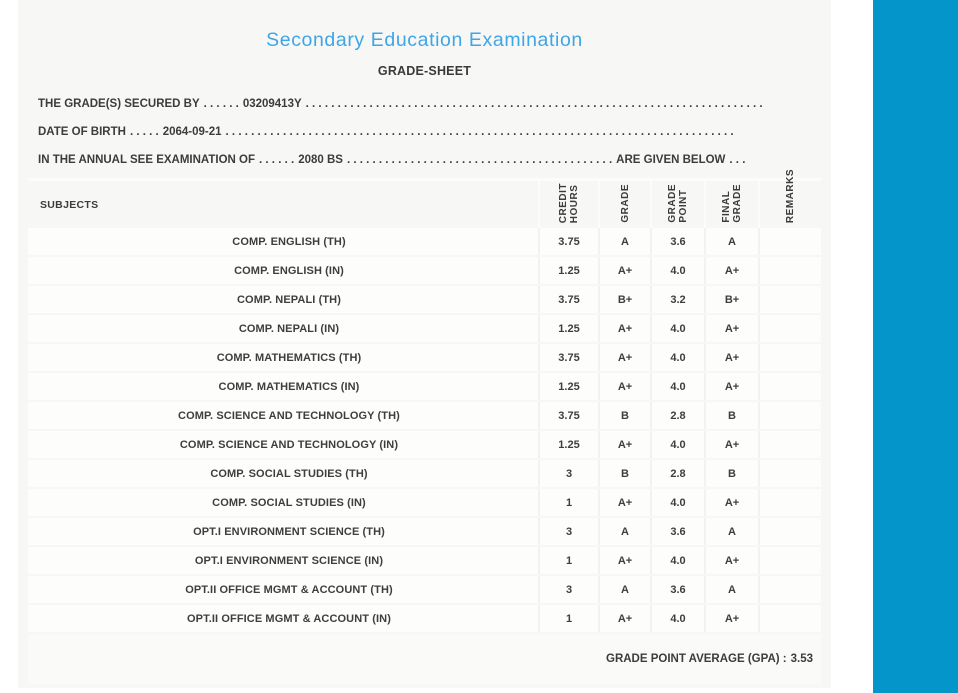  What do you see at coordinates (289, 270) in the screenshot?
I see `subject-cell: COMP. ENGLISH (IN)` at bounding box center [289, 270].